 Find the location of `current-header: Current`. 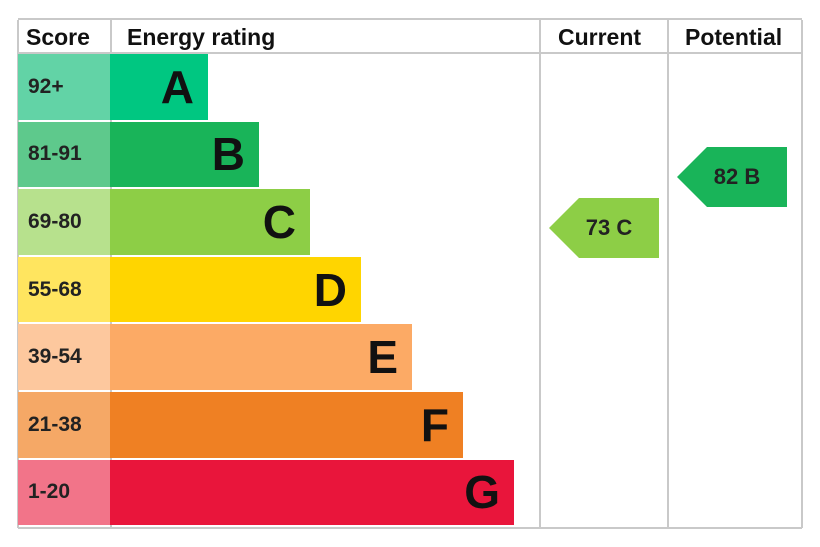

current-header: Current is located at coordinates (600, 36).